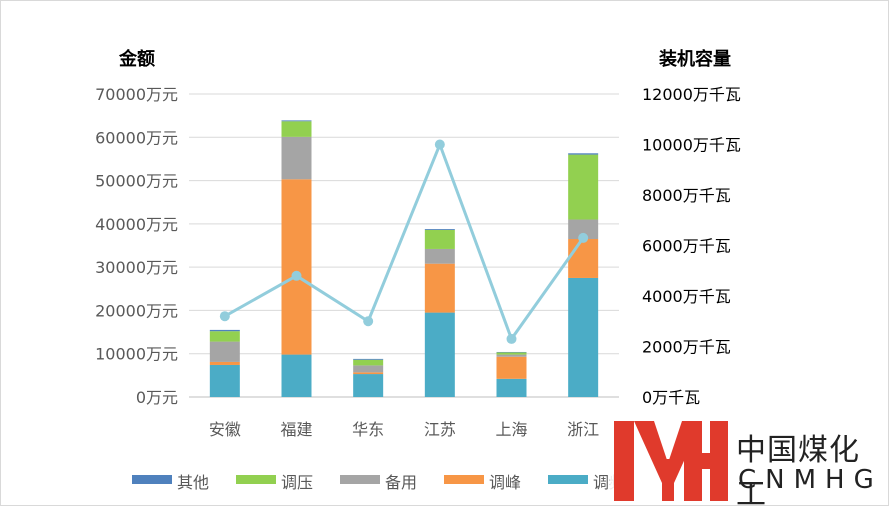 The image size is (889, 506). What do you see at coordinates (297, 482) in the screenshot?
I see `legend-label: 调压` at bounding box center [297, 482].